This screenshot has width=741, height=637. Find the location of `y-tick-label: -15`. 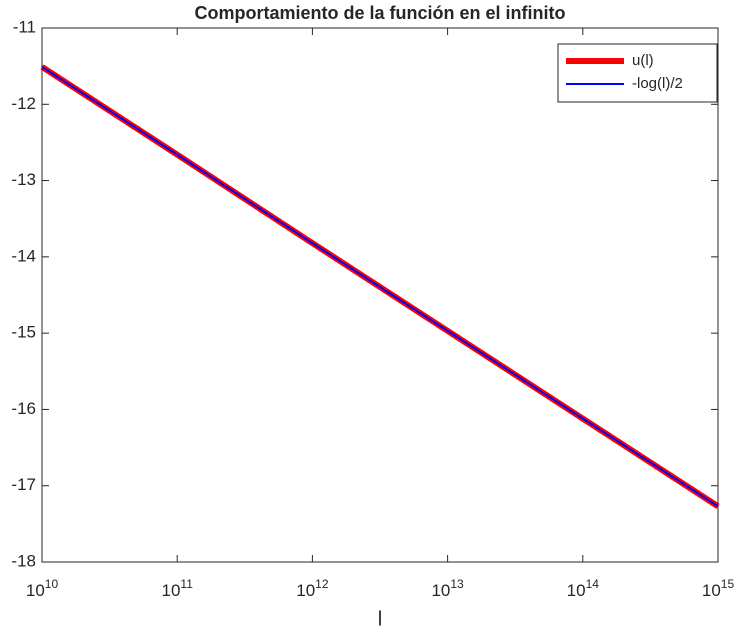

y-tick-label: -15 is located at coordinates (23, 332).